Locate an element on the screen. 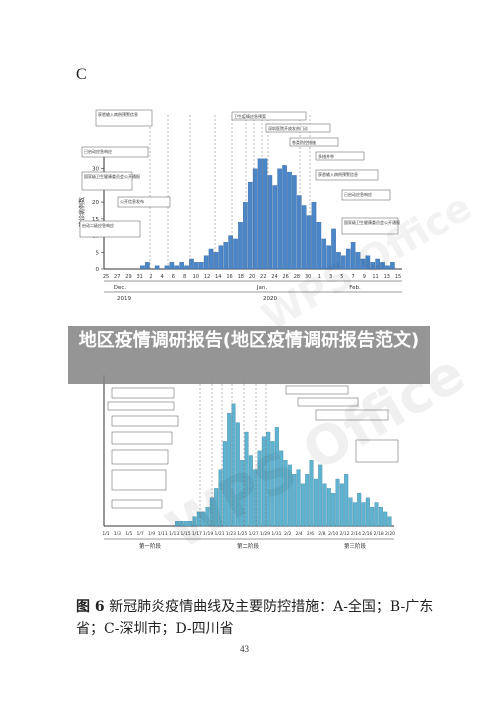 The width and height of the screenshot is (500, 706). c-x-tick-label: 4 is located at coordinates (162, 277).